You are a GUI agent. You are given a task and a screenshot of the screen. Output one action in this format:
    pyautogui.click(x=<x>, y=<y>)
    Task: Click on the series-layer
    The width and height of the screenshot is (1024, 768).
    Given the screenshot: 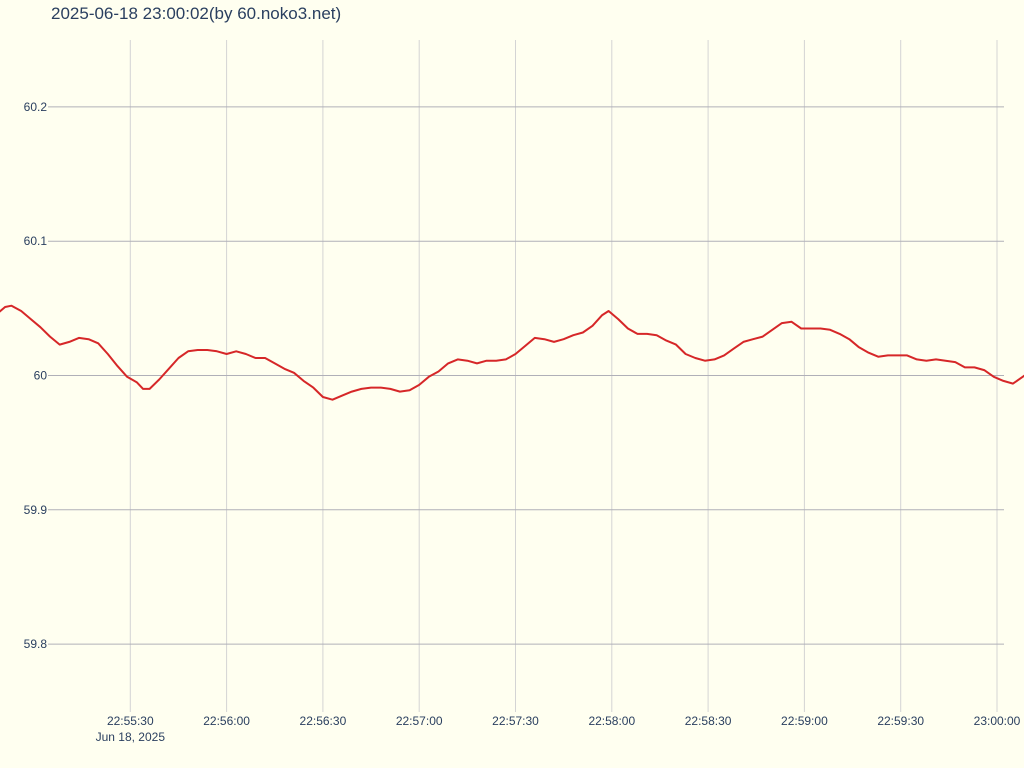 What is the action you would take?
    pyautogui.click(x=512, y=352)
    